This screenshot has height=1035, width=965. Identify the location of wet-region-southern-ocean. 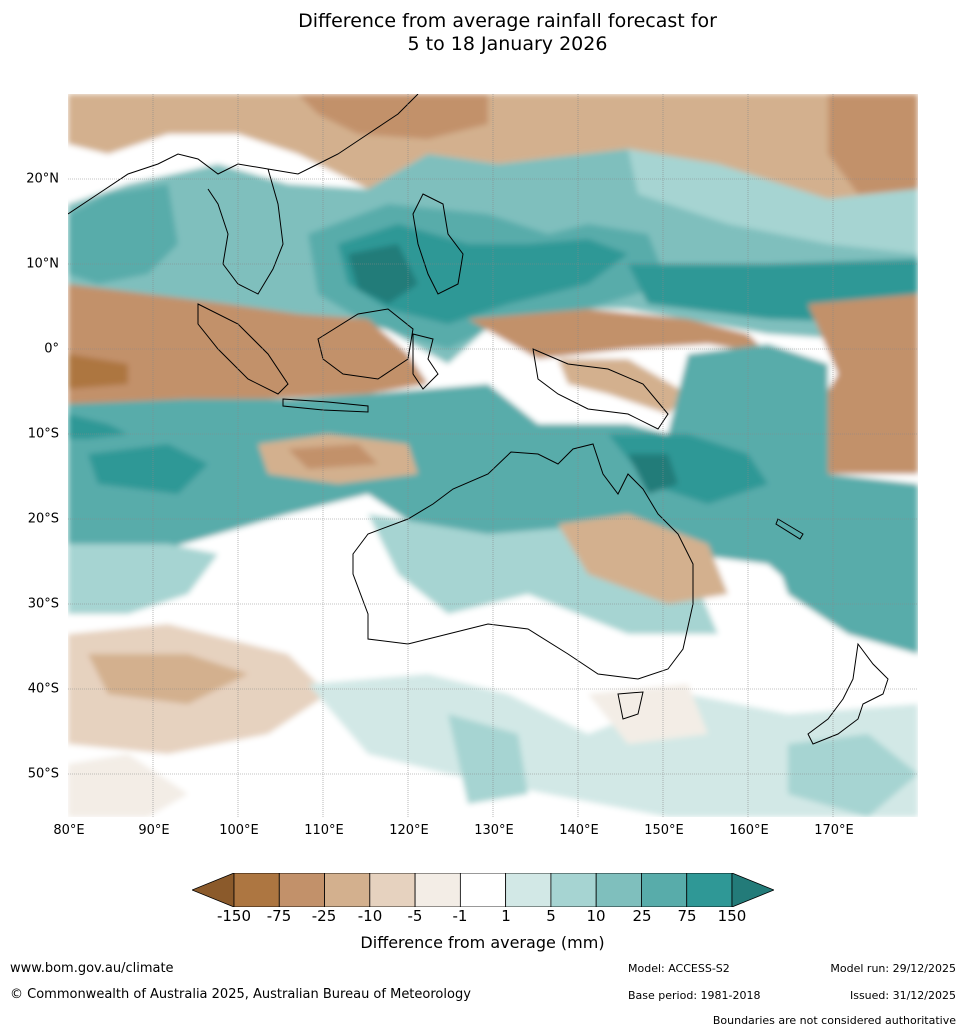
(143, 579).